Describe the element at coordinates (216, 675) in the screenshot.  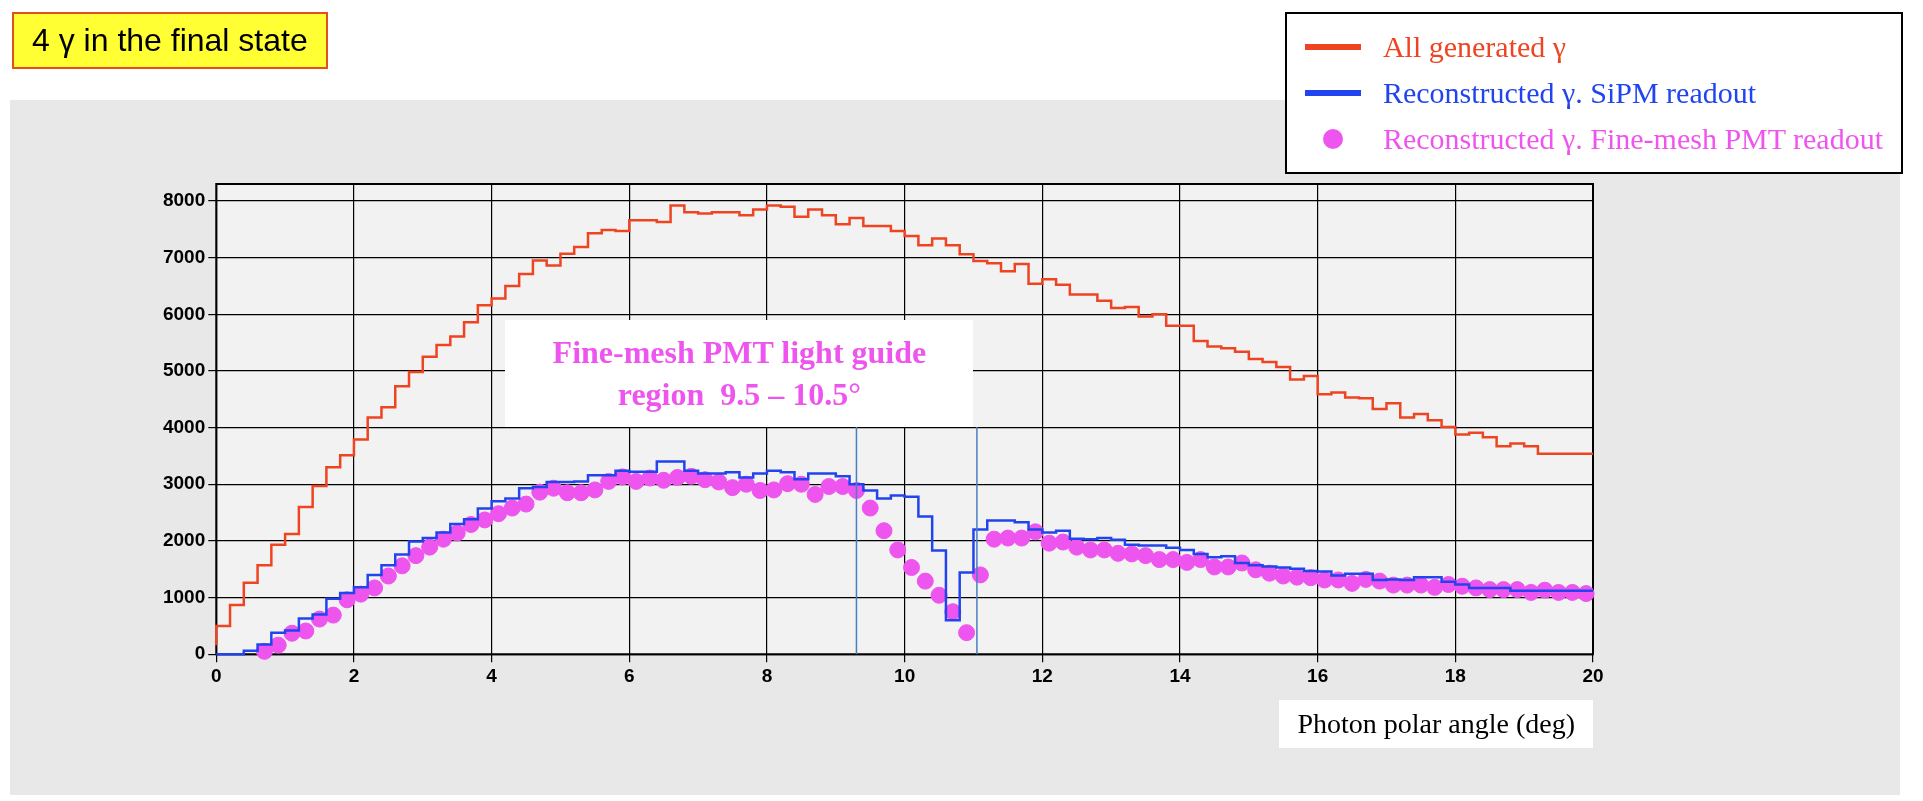
I see `x-tick-label: 0` at that location.